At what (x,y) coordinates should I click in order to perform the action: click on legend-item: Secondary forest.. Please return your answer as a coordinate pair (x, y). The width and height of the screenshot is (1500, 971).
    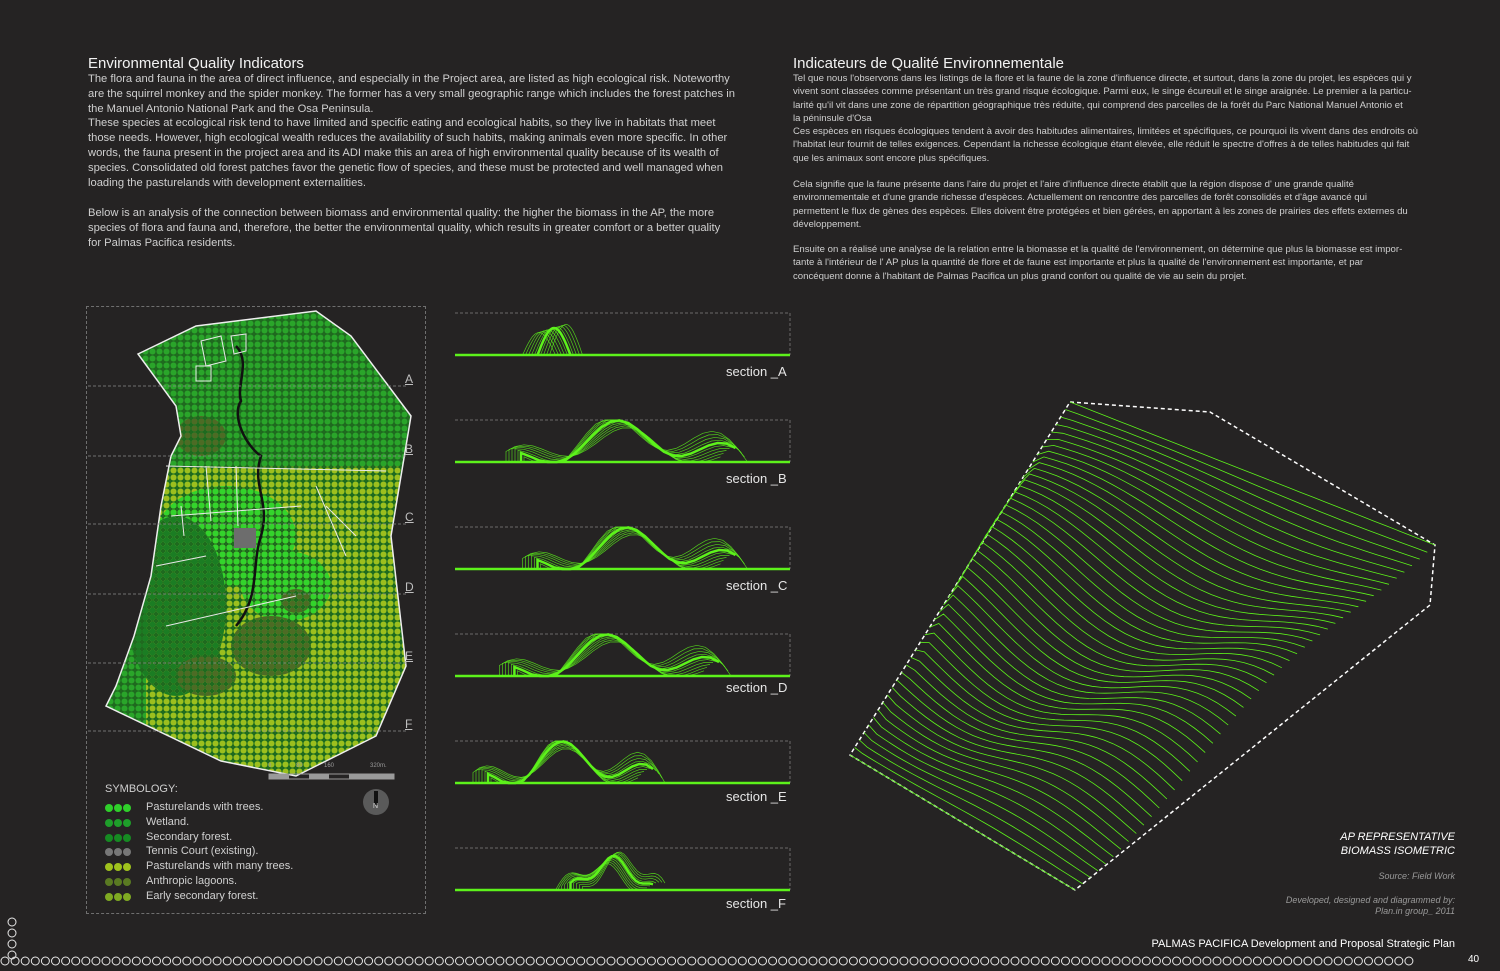
    Looking at the image, I should click on (168, 837).